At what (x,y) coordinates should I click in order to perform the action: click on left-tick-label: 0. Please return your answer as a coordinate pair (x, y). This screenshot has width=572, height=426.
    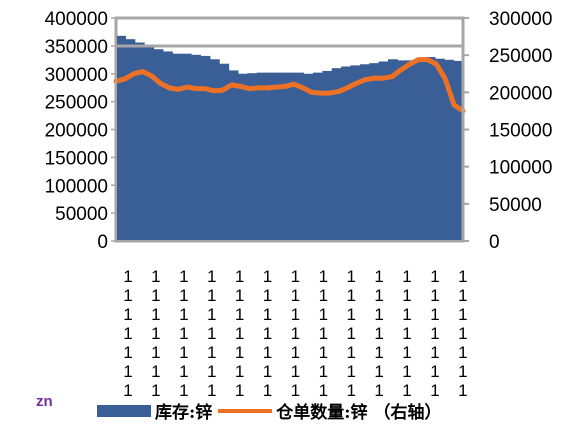
    Looking at the image, I should click on (102, 242).